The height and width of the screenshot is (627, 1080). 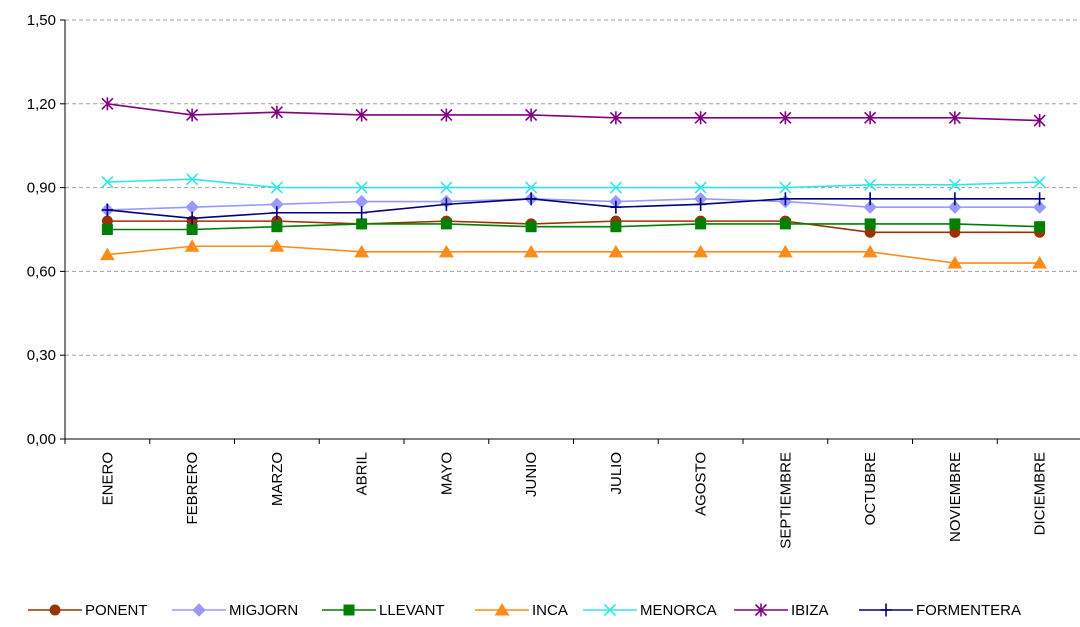 What do you see at coordinates (383, 610) in the screenshot?
I see `legend-item-llevant: LLEVANT` at bounding box center [383, 610].